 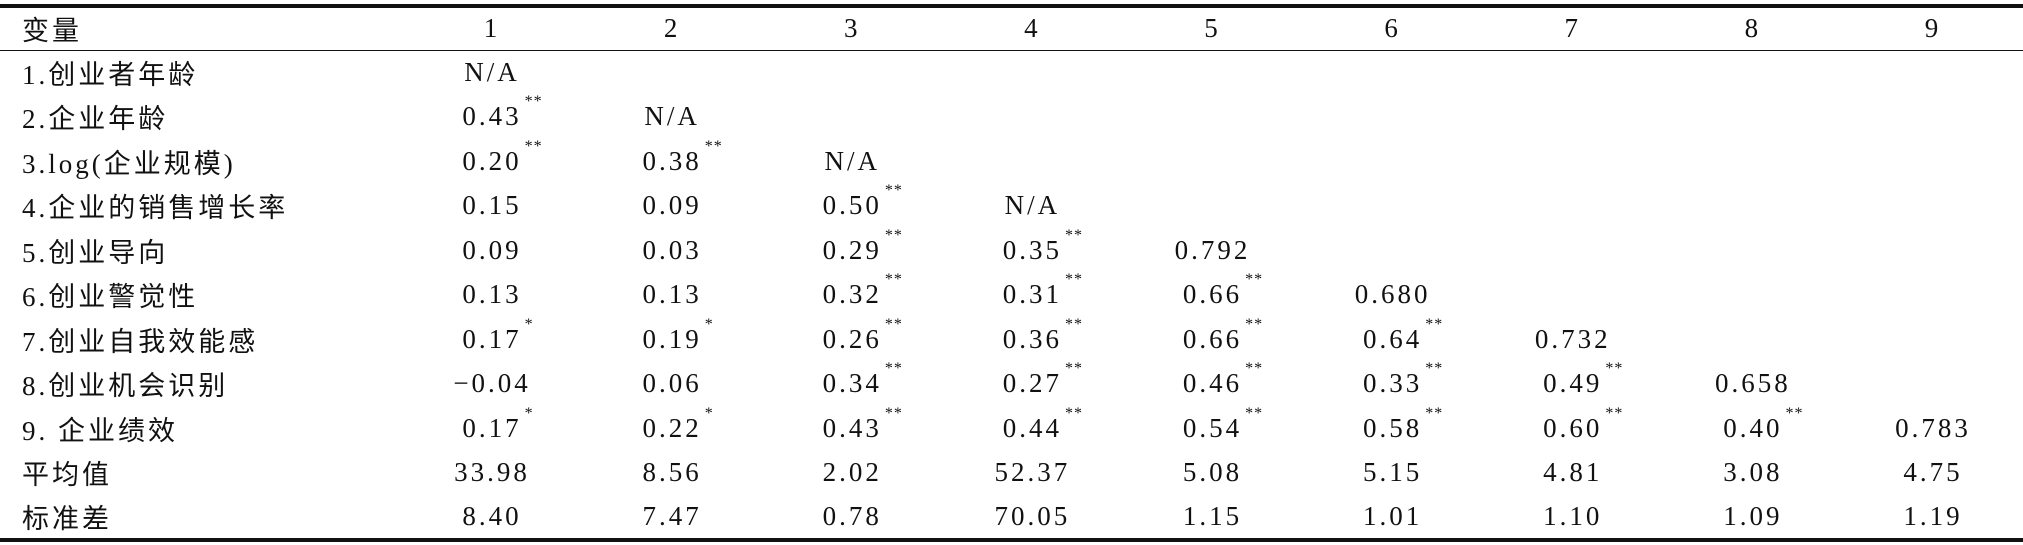 I want to click on cell-value: 0.09, so click(x=492, y=249).